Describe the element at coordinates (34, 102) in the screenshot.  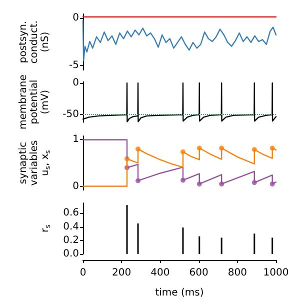
I see `y-axis-title: membrane potential (mV)` at that location.